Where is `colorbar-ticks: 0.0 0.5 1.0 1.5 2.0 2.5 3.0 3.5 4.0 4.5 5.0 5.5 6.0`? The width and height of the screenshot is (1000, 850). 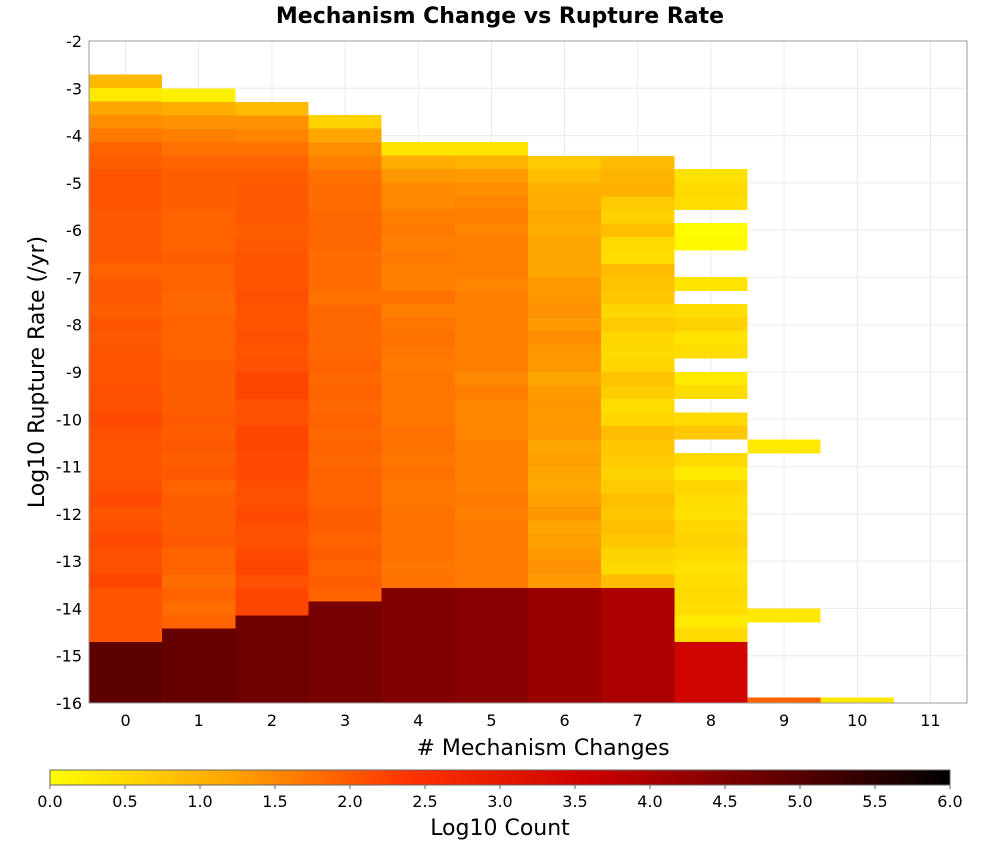 colorbar-ticks: 0.0 0.5 1.0 1.5 2.0 2.5 3.0 3.5 4.0 4.5 5.0 5.5 6.0 is located at coordinates (500, 798).